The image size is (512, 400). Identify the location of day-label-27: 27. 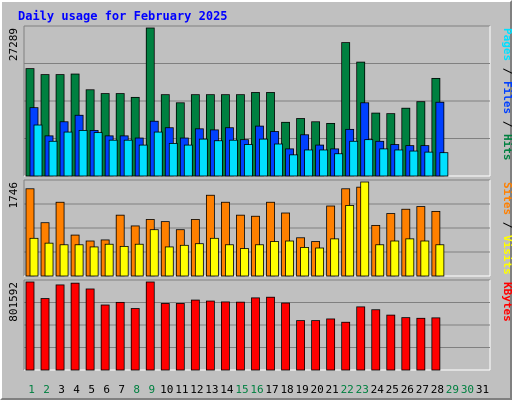
(422, 389).